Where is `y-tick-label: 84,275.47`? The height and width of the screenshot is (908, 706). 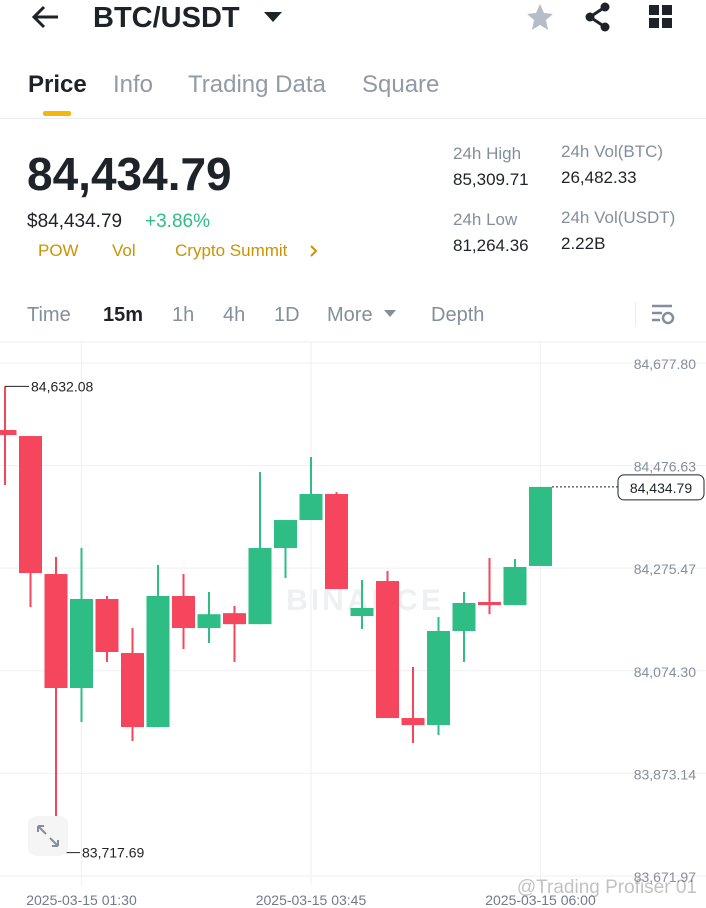 y-tick-label: 84,275.47 is located at coordinates (665, 569).